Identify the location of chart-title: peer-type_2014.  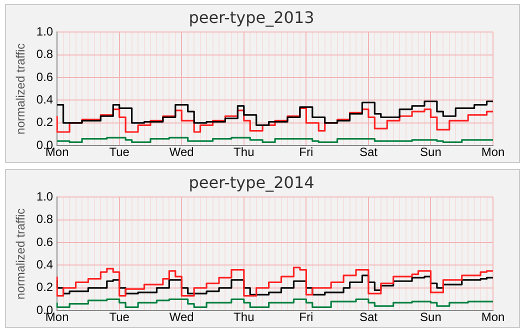
(251, 182).